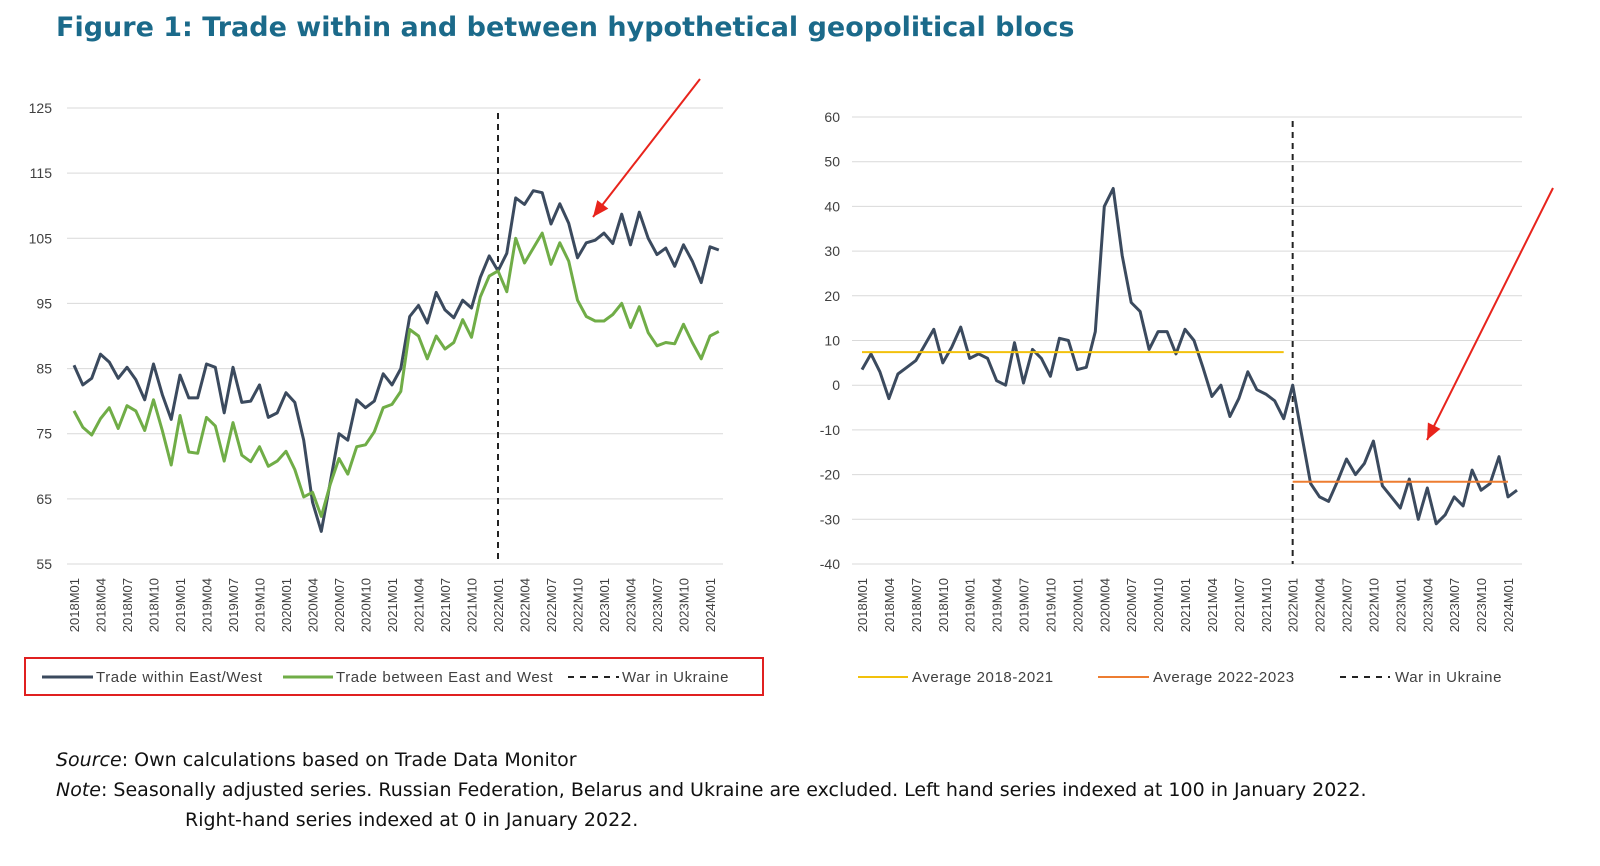 The height and width of the screenshot is (866, 1600). What do you see at coordinates (646, 148) in the screenshot?
I see `annotation-arrow-left-shaft` at bounding box center [646, 148].